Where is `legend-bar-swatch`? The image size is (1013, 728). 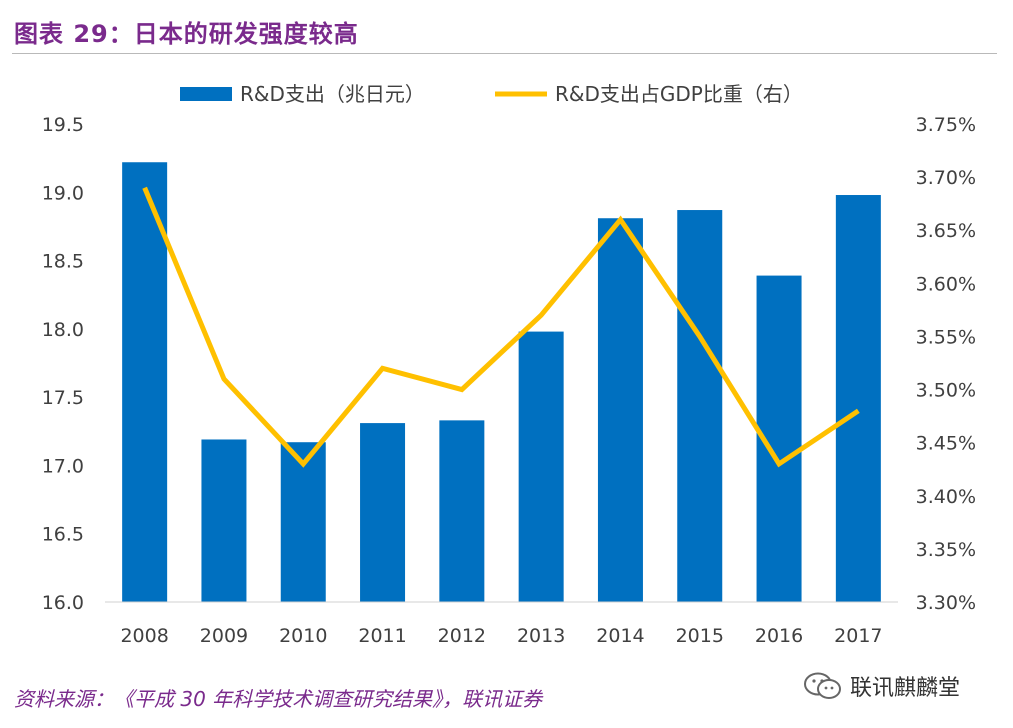
legend-bar-swatch is located at coordinates (206, 94).